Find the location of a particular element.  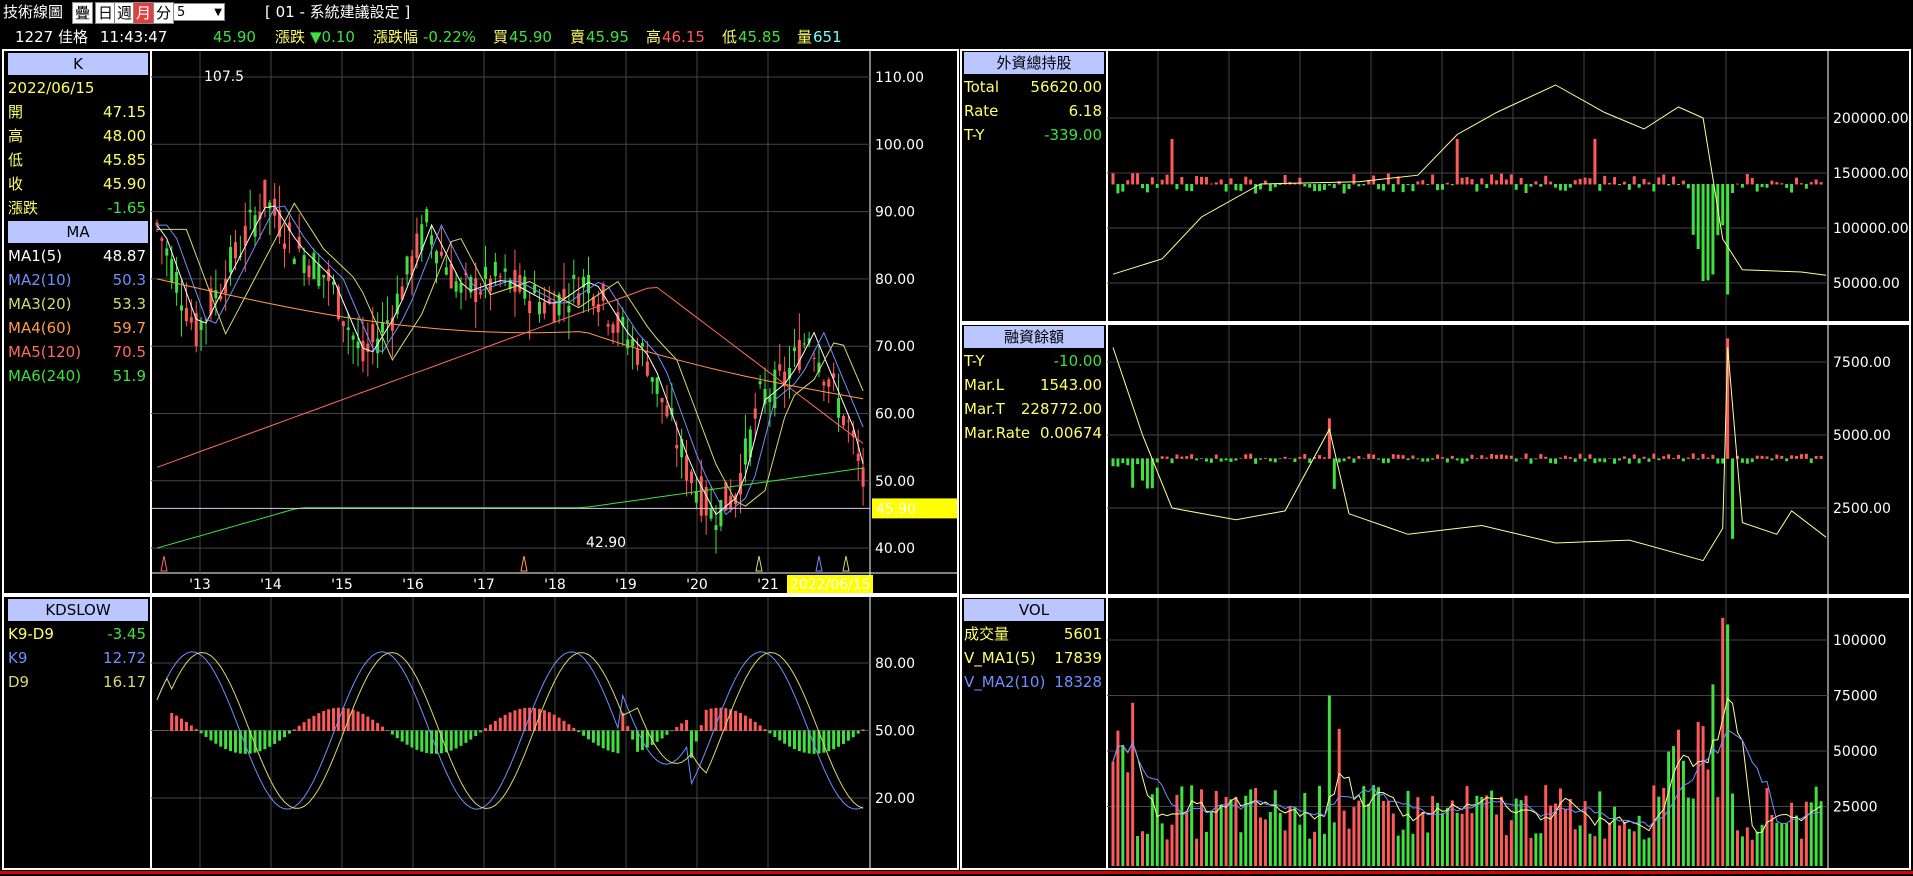

kline-row-value: 47.15 is located at coordinates (124, 112).